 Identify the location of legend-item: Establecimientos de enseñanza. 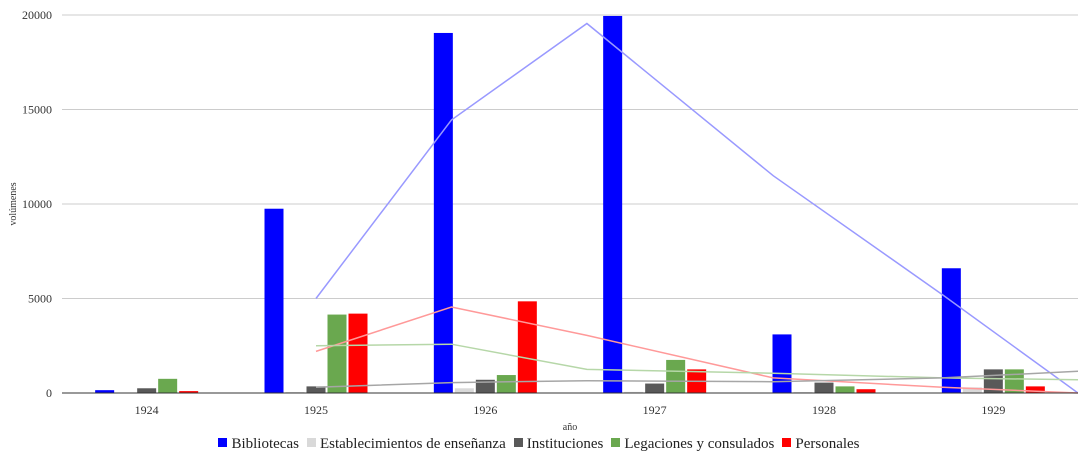
(406, 444).